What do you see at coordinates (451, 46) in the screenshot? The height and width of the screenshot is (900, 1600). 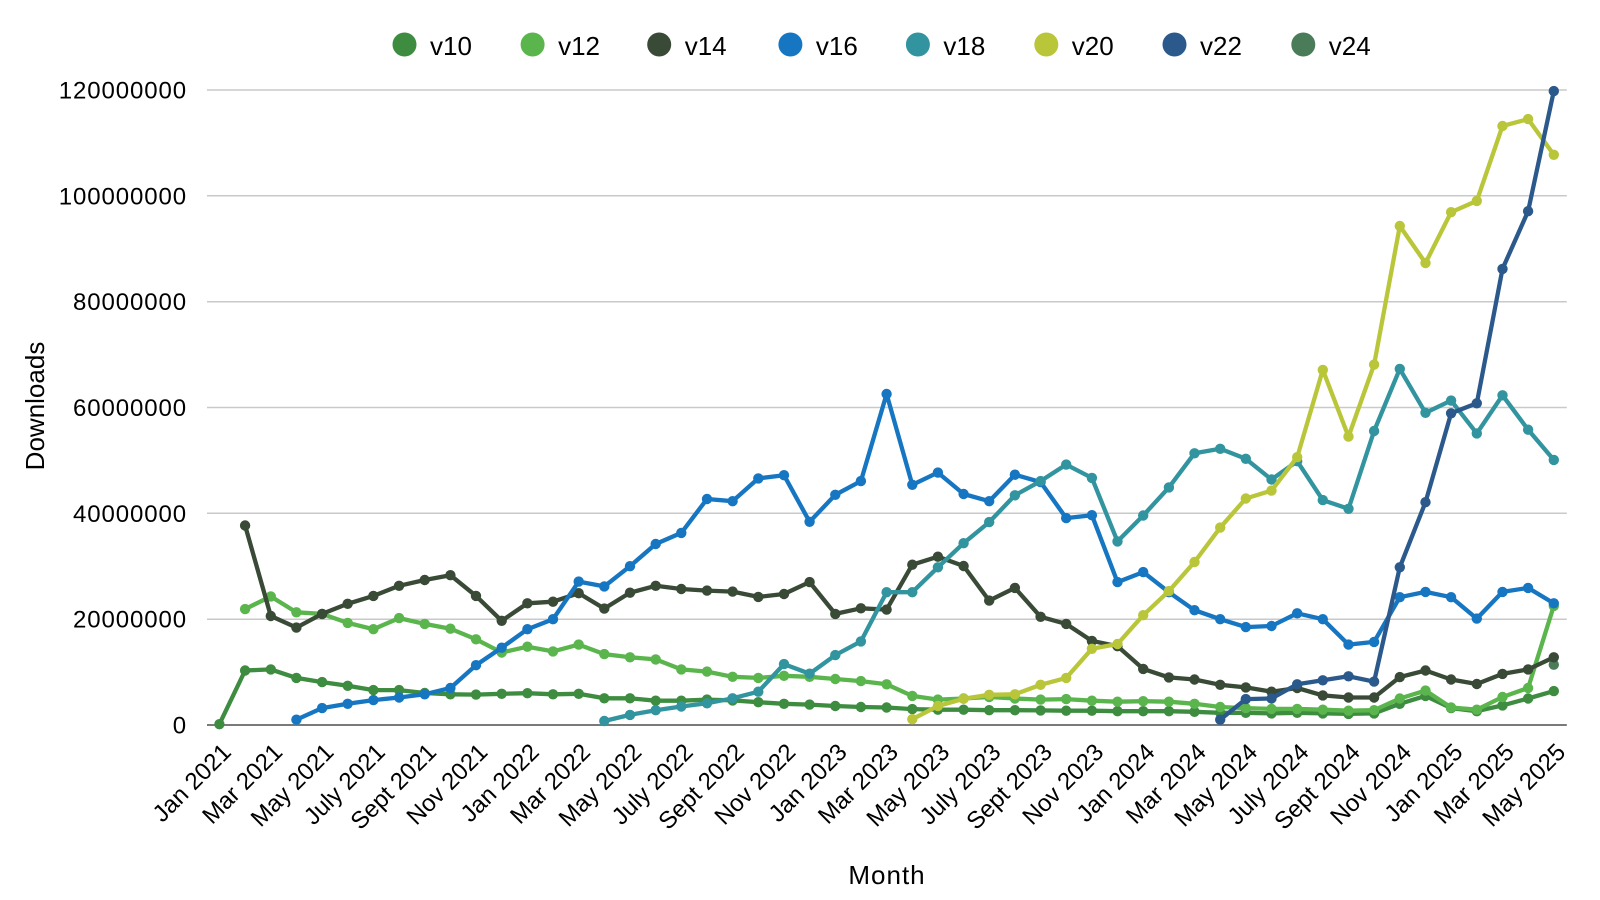 I see `svg-text: v10` at bounding box center [451, 46].